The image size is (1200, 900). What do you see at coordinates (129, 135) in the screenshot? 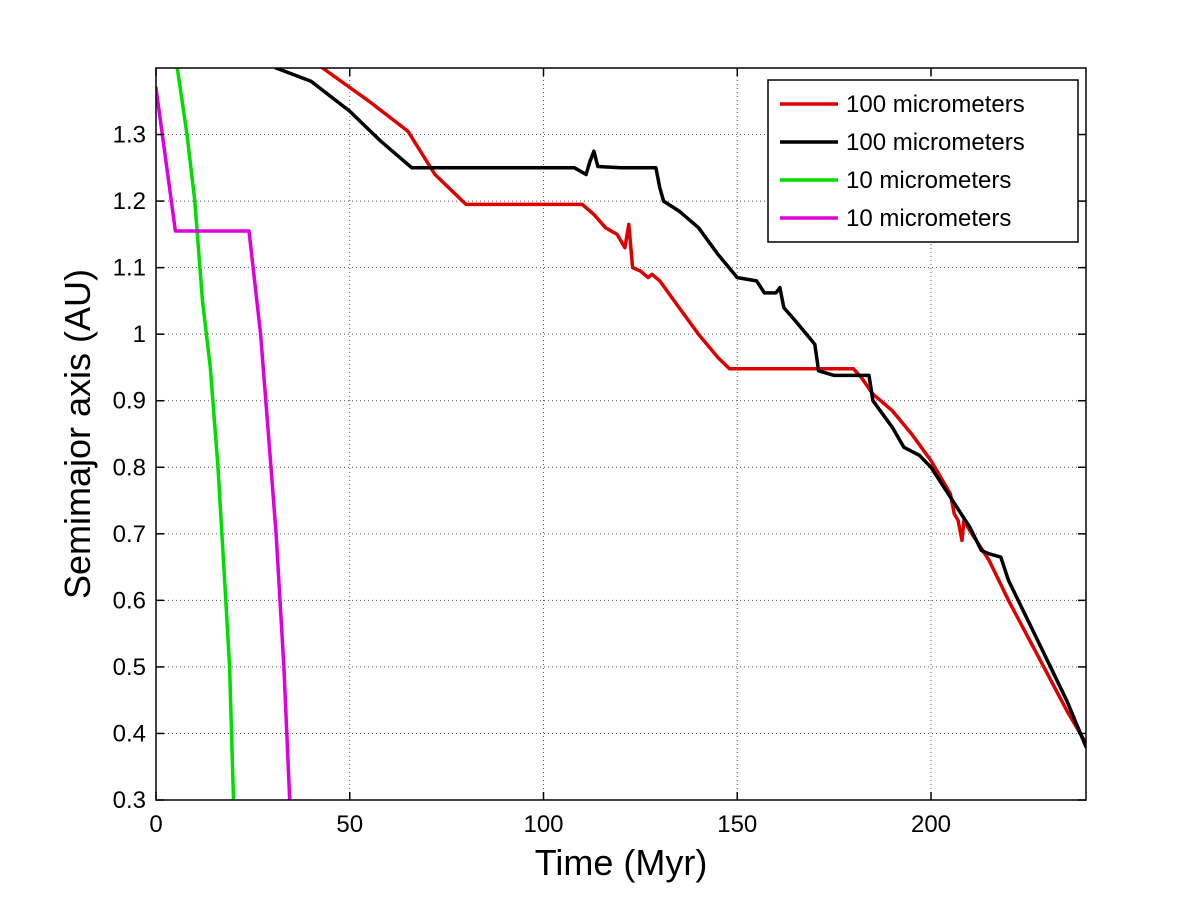
I see `y-tick-label-10: 1.3` at bounding box center [129, 135].